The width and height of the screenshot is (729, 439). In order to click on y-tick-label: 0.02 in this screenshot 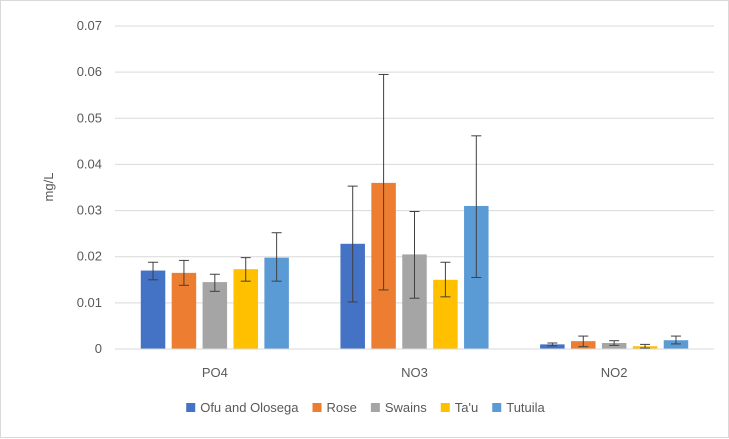, I will do `click(89, 256)`.